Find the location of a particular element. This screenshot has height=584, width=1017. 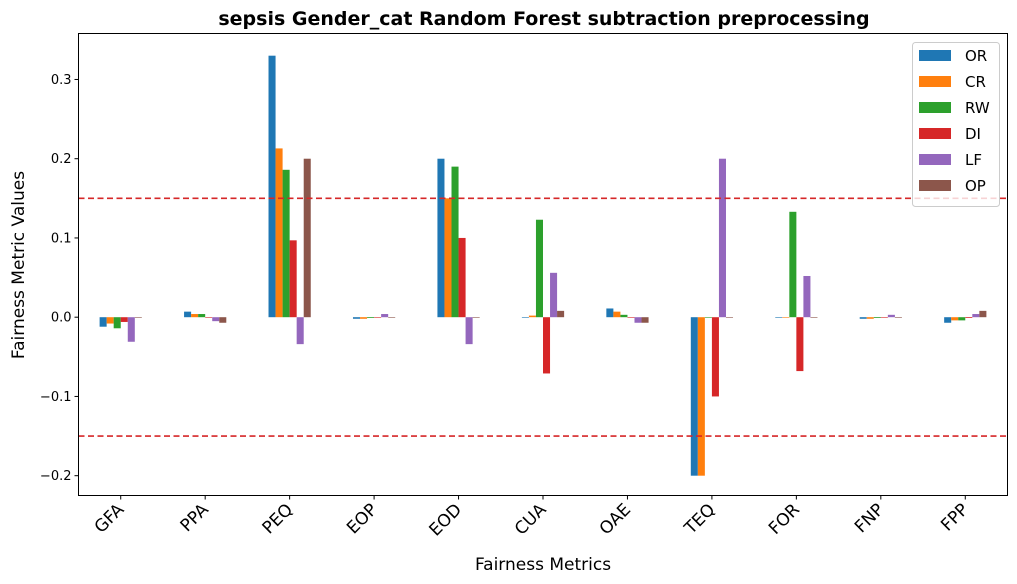

bar-or-cua is located at coordinates (525, 317).